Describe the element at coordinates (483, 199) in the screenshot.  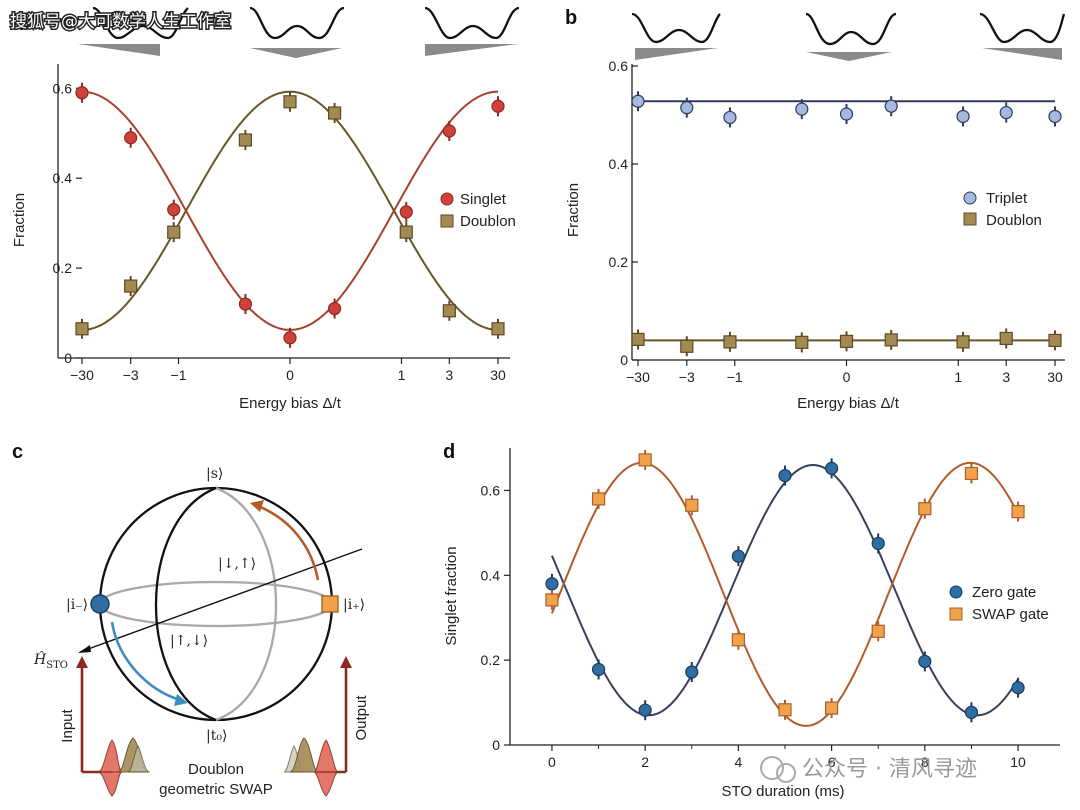
I see `legend-singlet: Singlet` at that location.